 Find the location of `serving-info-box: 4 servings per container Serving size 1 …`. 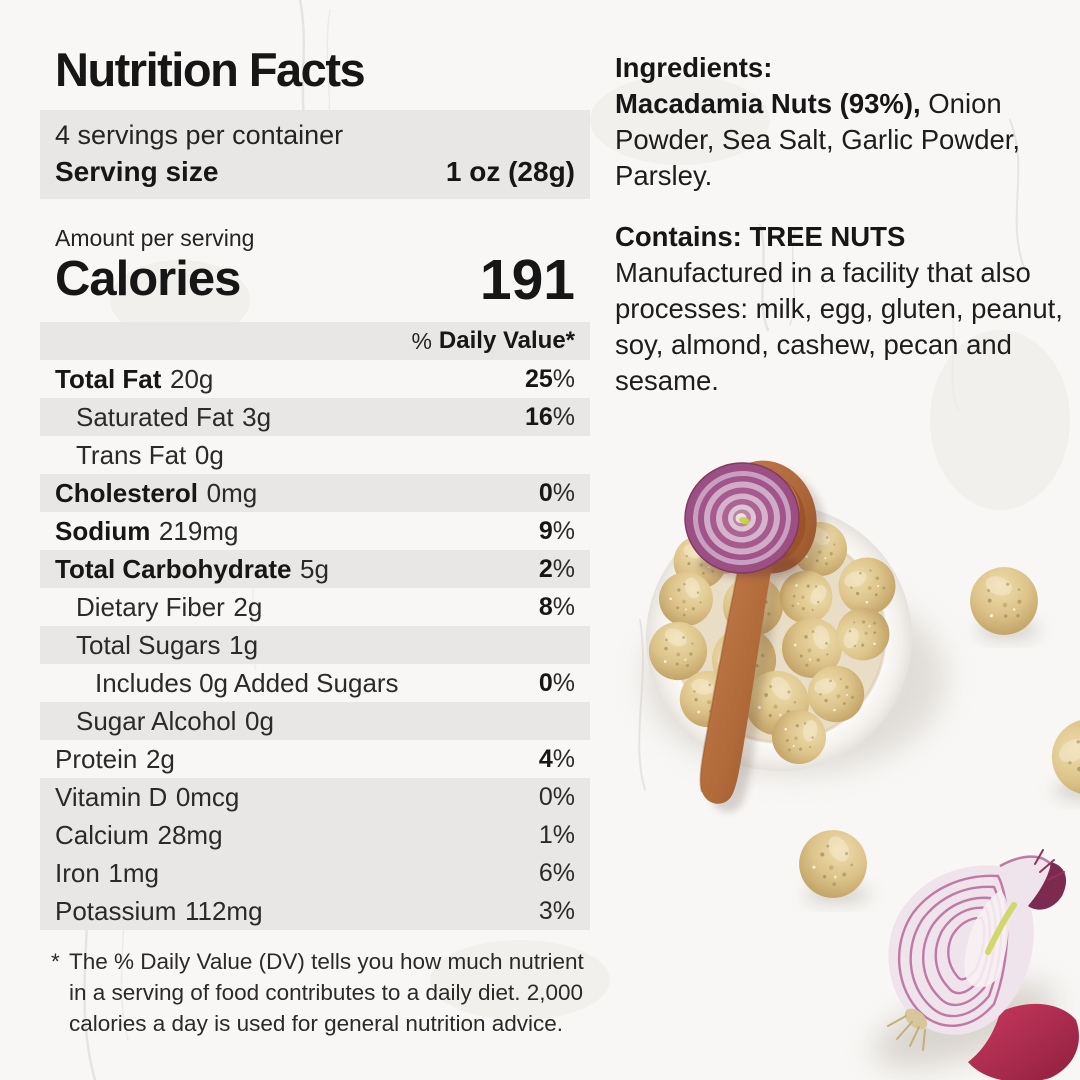

serving-info-box: 4 servings per container Serving size 1 … is located at coordinates (315, 154).